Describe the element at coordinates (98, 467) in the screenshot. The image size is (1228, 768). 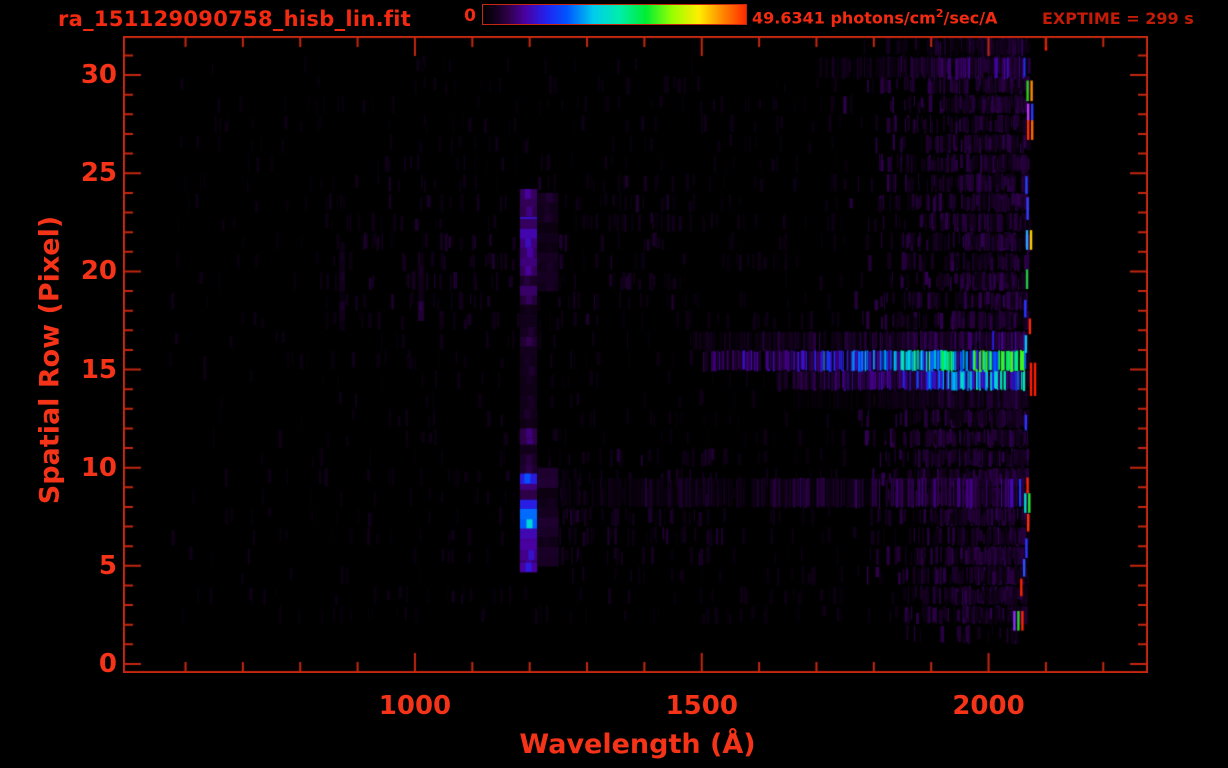
I see `y-tick-label: 10` at that location.